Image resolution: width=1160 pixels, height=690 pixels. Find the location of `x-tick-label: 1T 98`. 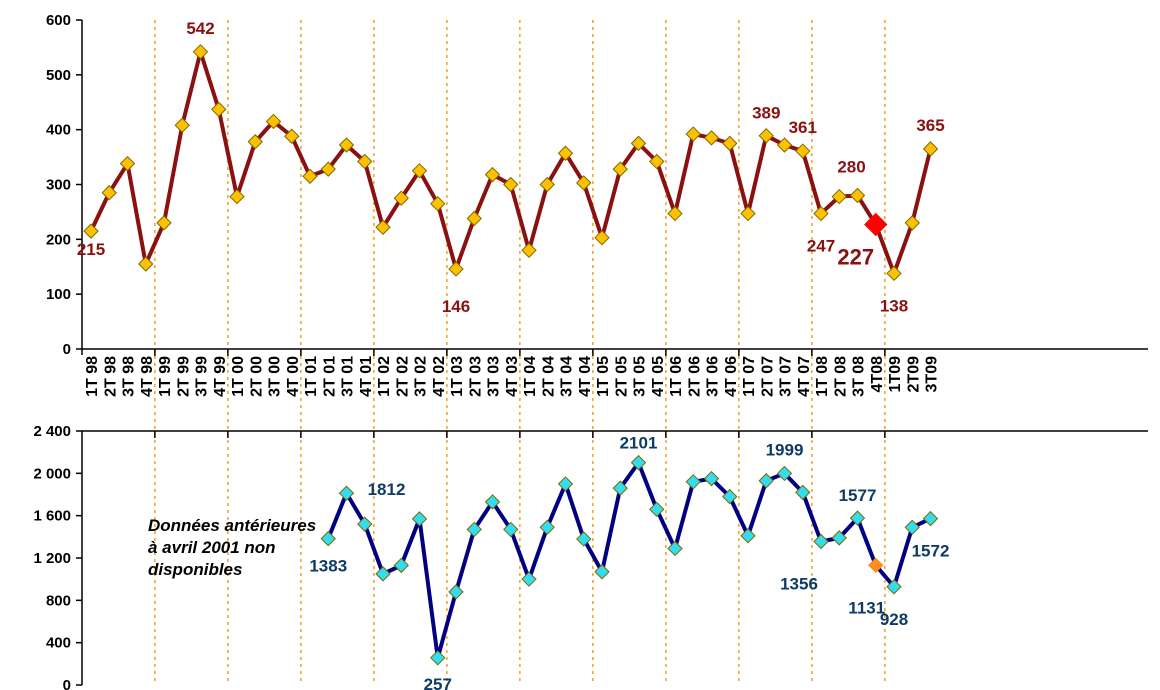

x-tick-label: 1T 98 is located at coordinates (92, 376).